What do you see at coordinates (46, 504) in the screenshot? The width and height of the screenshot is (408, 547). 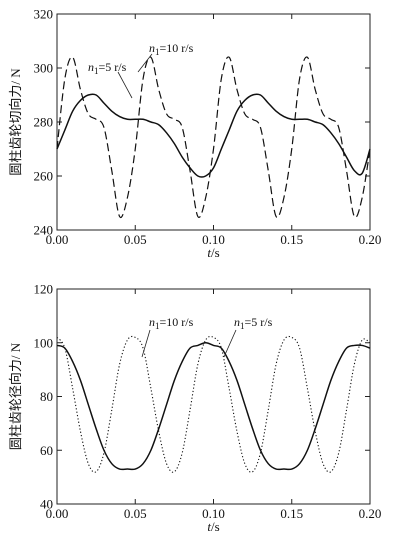 I see `y-tick-label: 40` at bounding box center [46, 504].